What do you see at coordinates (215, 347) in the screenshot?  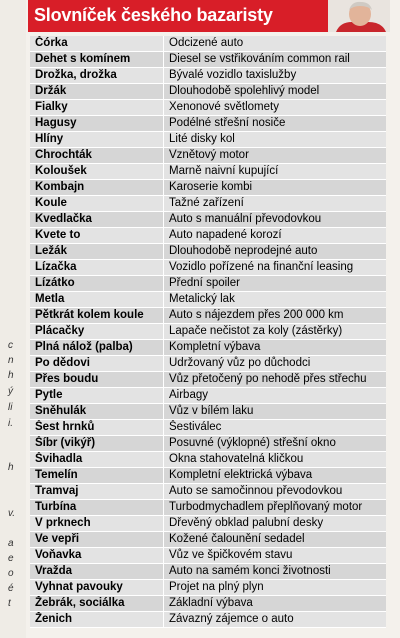 I see `definition: Kompletní výbava` at bounding box center [215, 347].